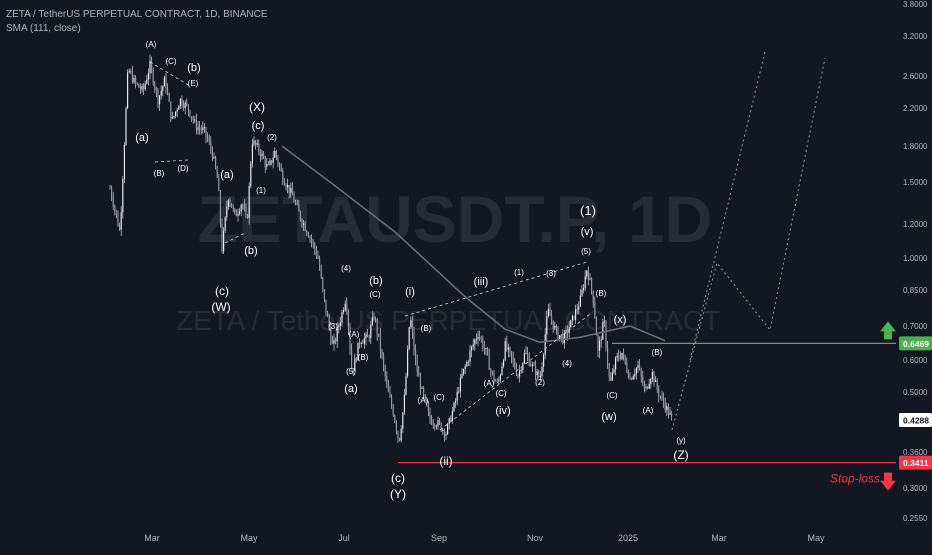 The height and width of the screenshot is (555, 932). I want to click on time-axis, so click(466, 538).